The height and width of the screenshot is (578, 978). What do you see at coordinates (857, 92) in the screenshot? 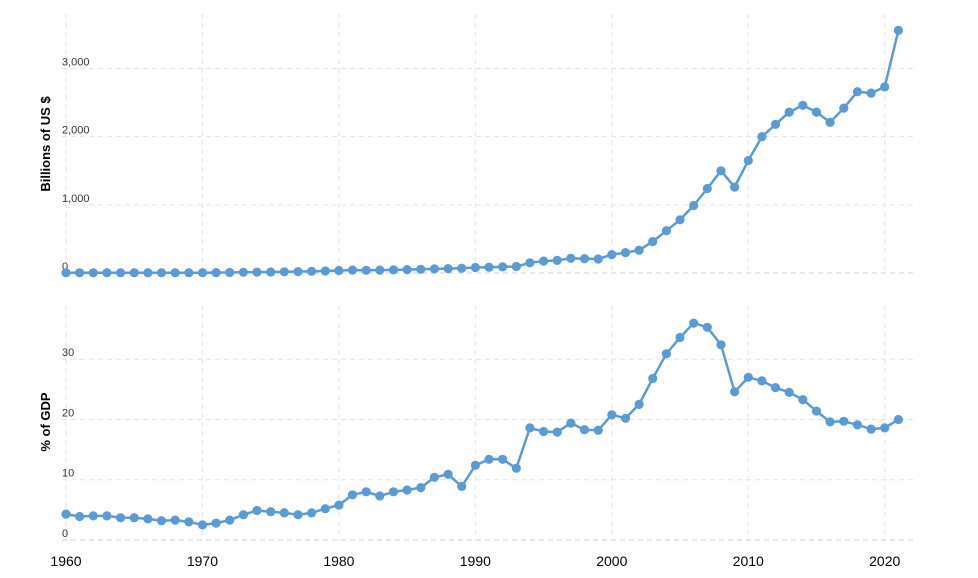
I see `data-point-top-2018` at bounding box center [857, 92].